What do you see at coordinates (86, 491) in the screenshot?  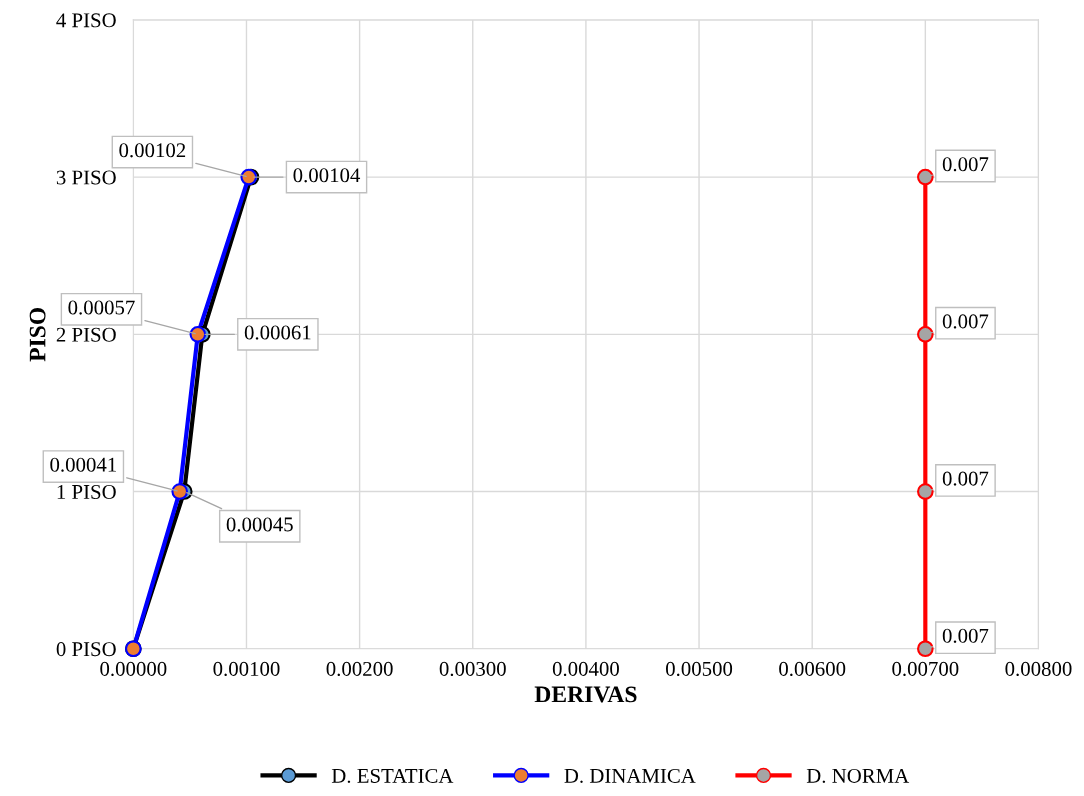 I see `y-tick-label: 1 PISO` at bounding box center [86, 491].